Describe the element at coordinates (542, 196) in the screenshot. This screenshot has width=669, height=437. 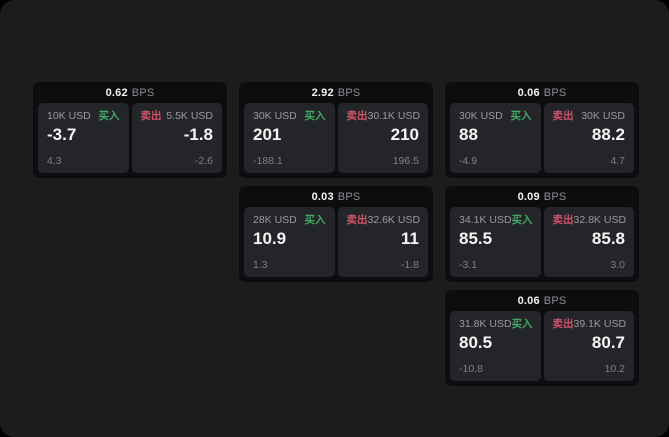
I see `bps-header: 0.09 BPS` at that location.